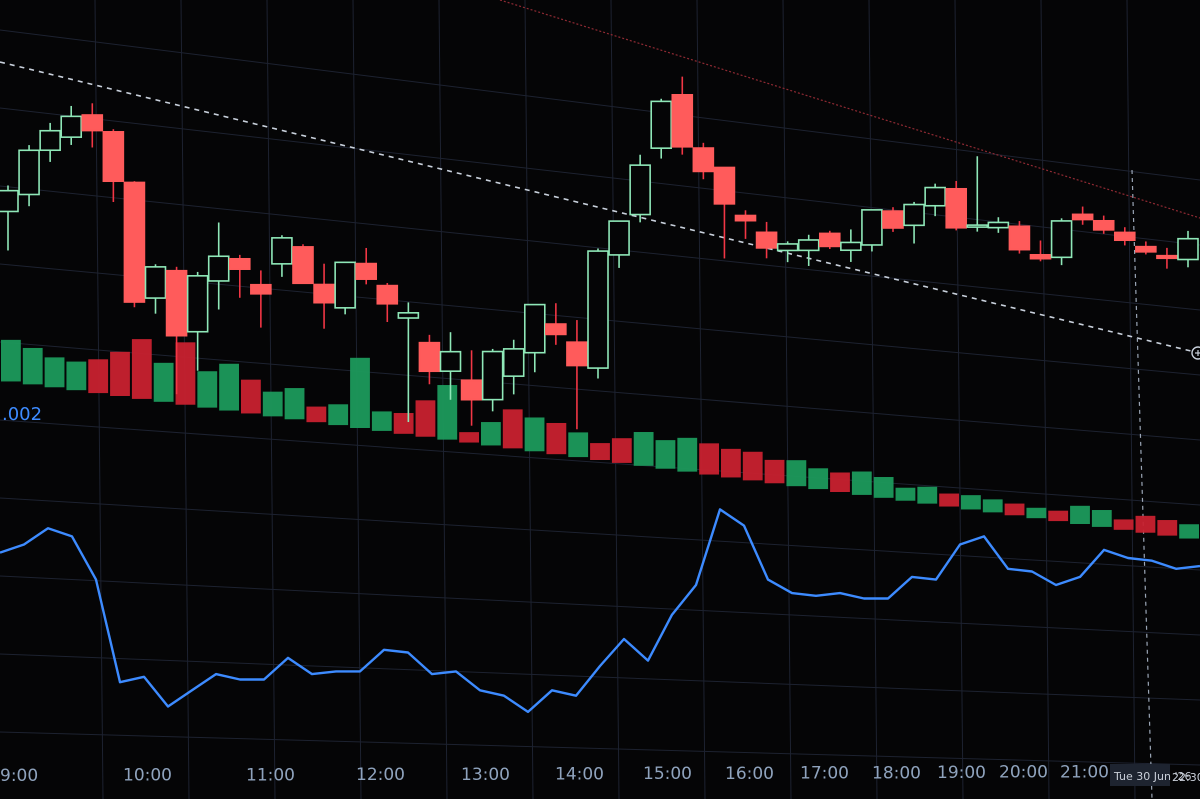 This screenshot has width=1200, height=799. I want to click on x-tick-label: 16:00, so click(749, 774).